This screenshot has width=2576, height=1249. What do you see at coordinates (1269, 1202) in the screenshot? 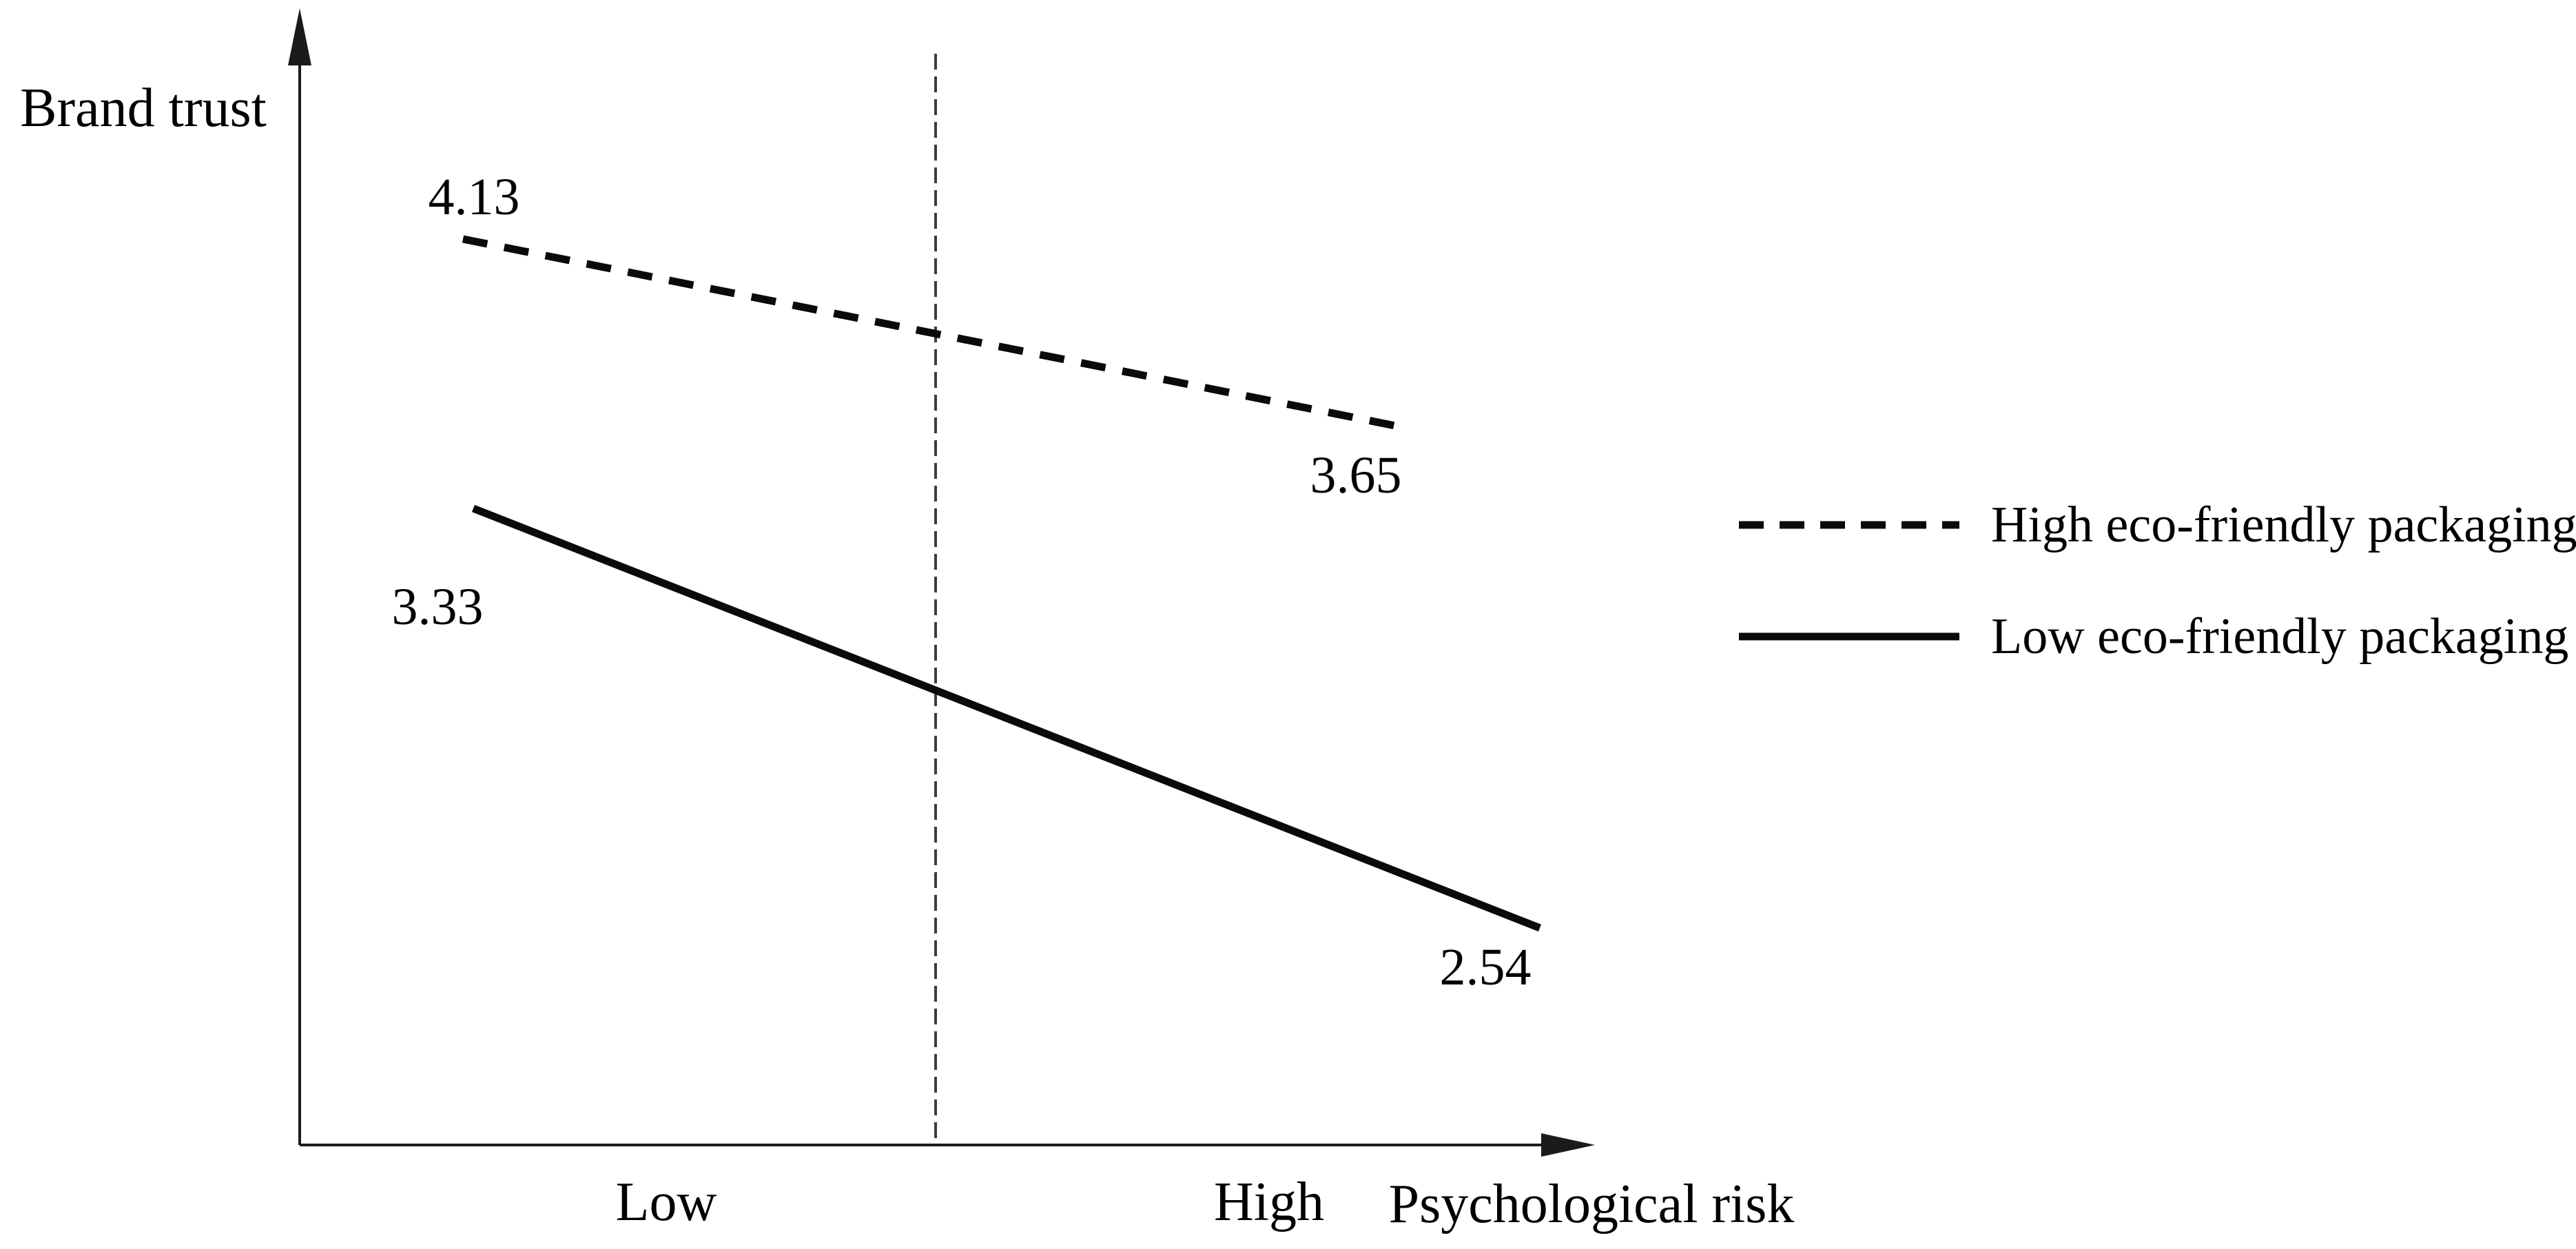
I see `x-tick-high: High` at bounding box center [1269, 1202].